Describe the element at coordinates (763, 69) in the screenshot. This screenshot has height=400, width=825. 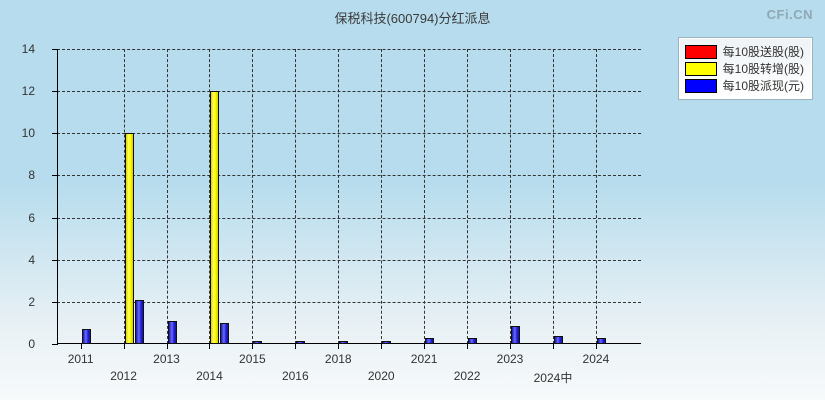
I see `legend-label: 每10股转增(股)` at that location.